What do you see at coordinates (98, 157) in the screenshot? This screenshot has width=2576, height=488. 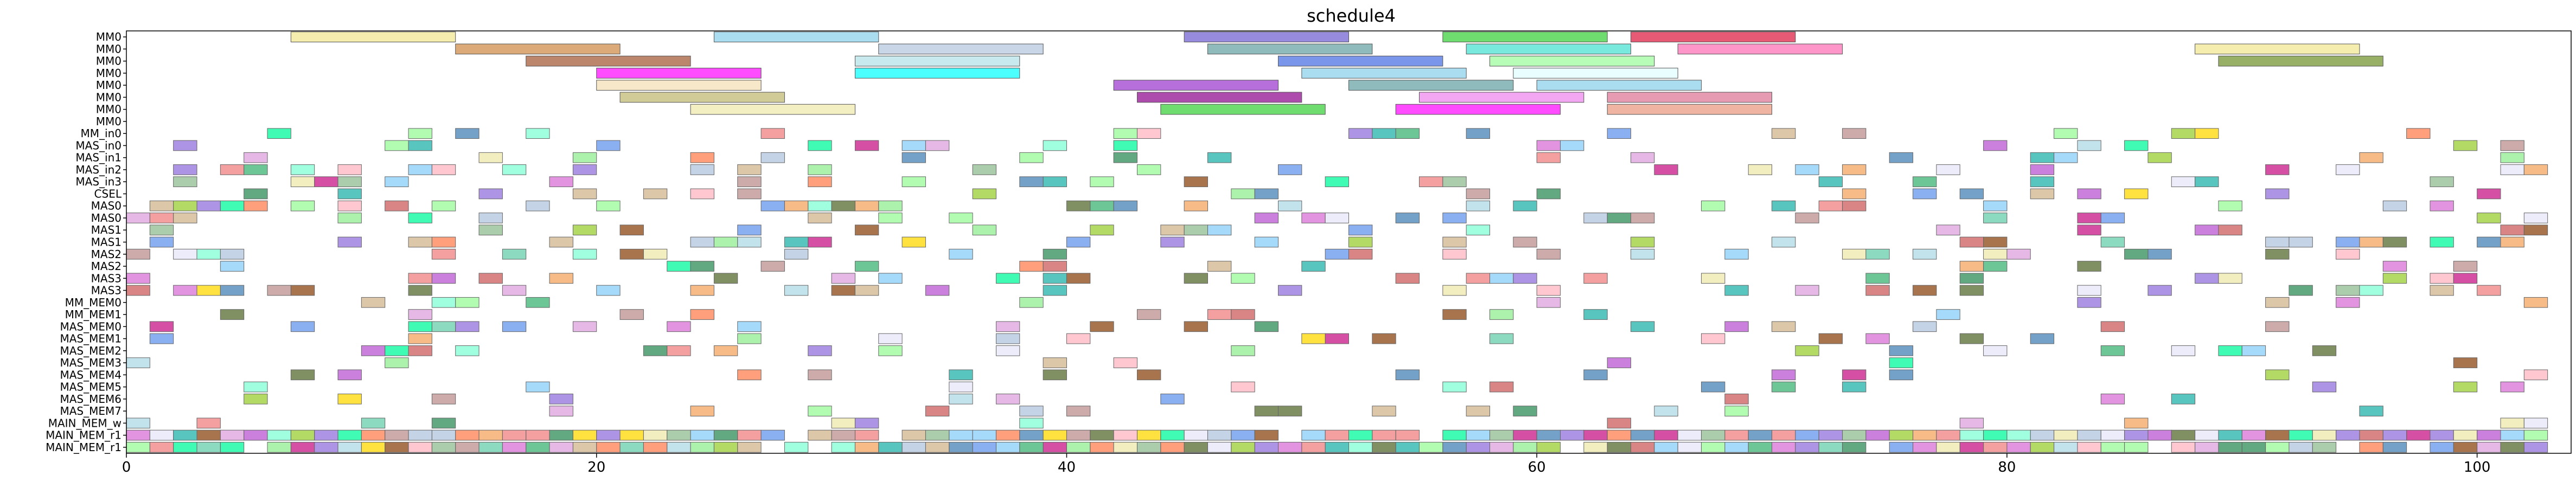 I see `y-tick-label: MAS_in1` at bounding box center [98, 157].